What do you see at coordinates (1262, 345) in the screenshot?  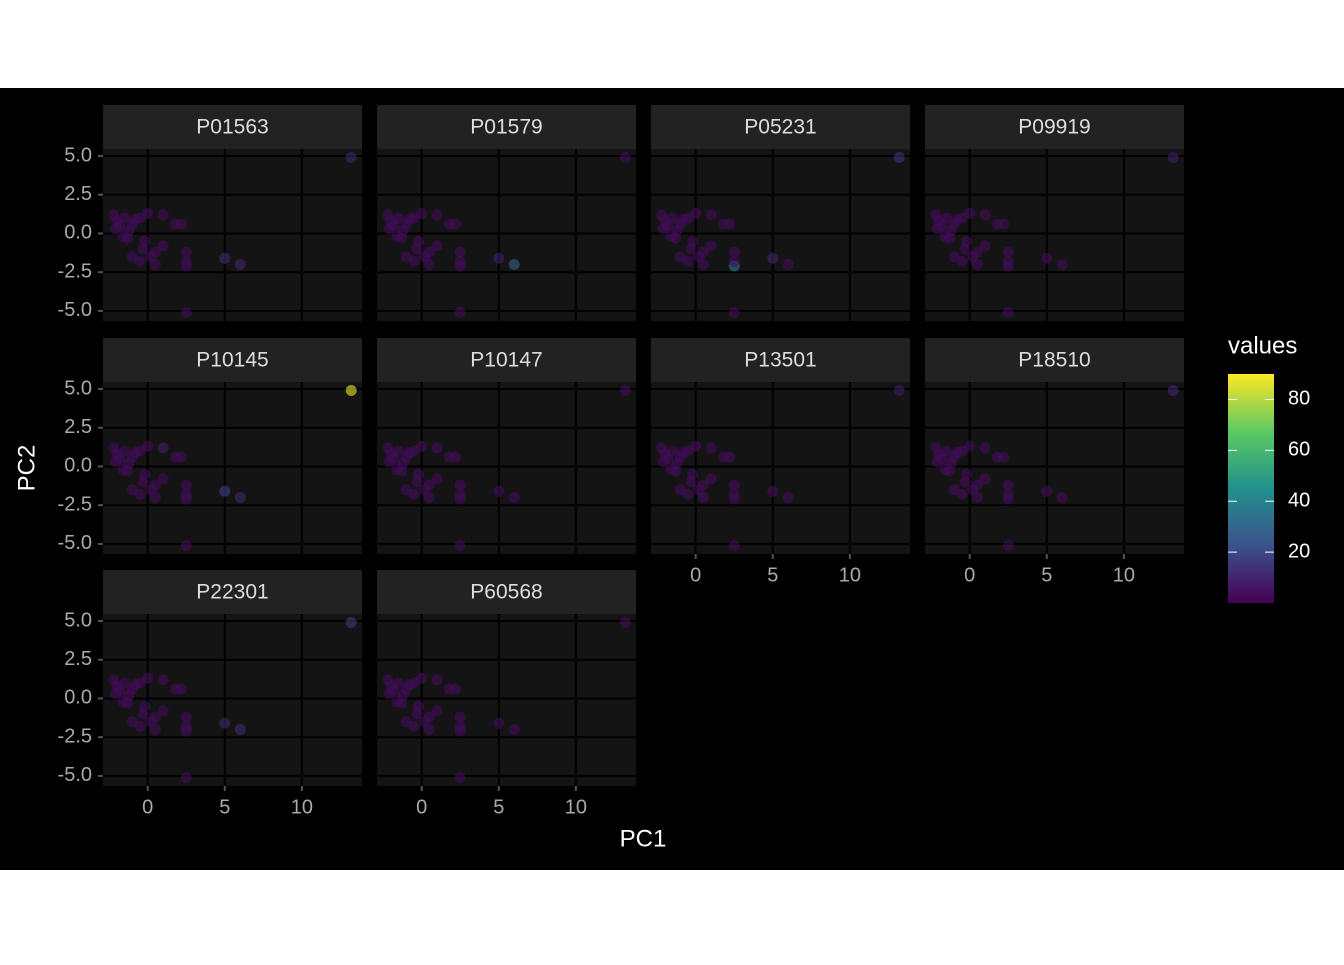 I see `legend-title: values` at bounding box center [1262, 345].